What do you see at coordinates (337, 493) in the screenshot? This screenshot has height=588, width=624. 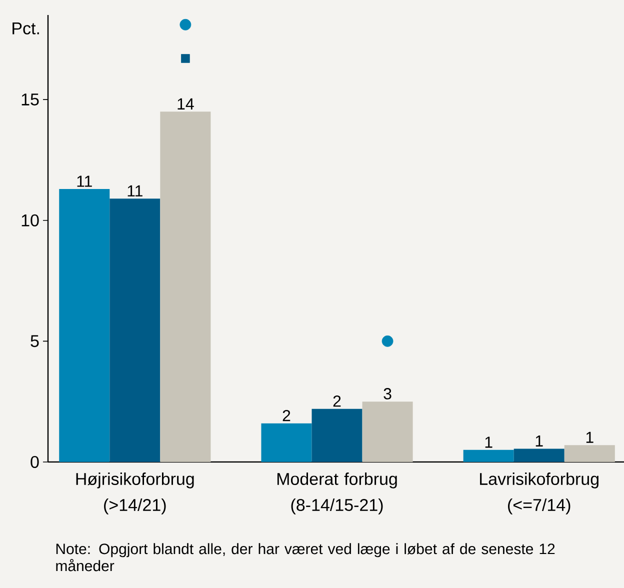 I see `x-tick-label: Moderat forbrug (8-14/15-21)` at bounding box center [337, 493].